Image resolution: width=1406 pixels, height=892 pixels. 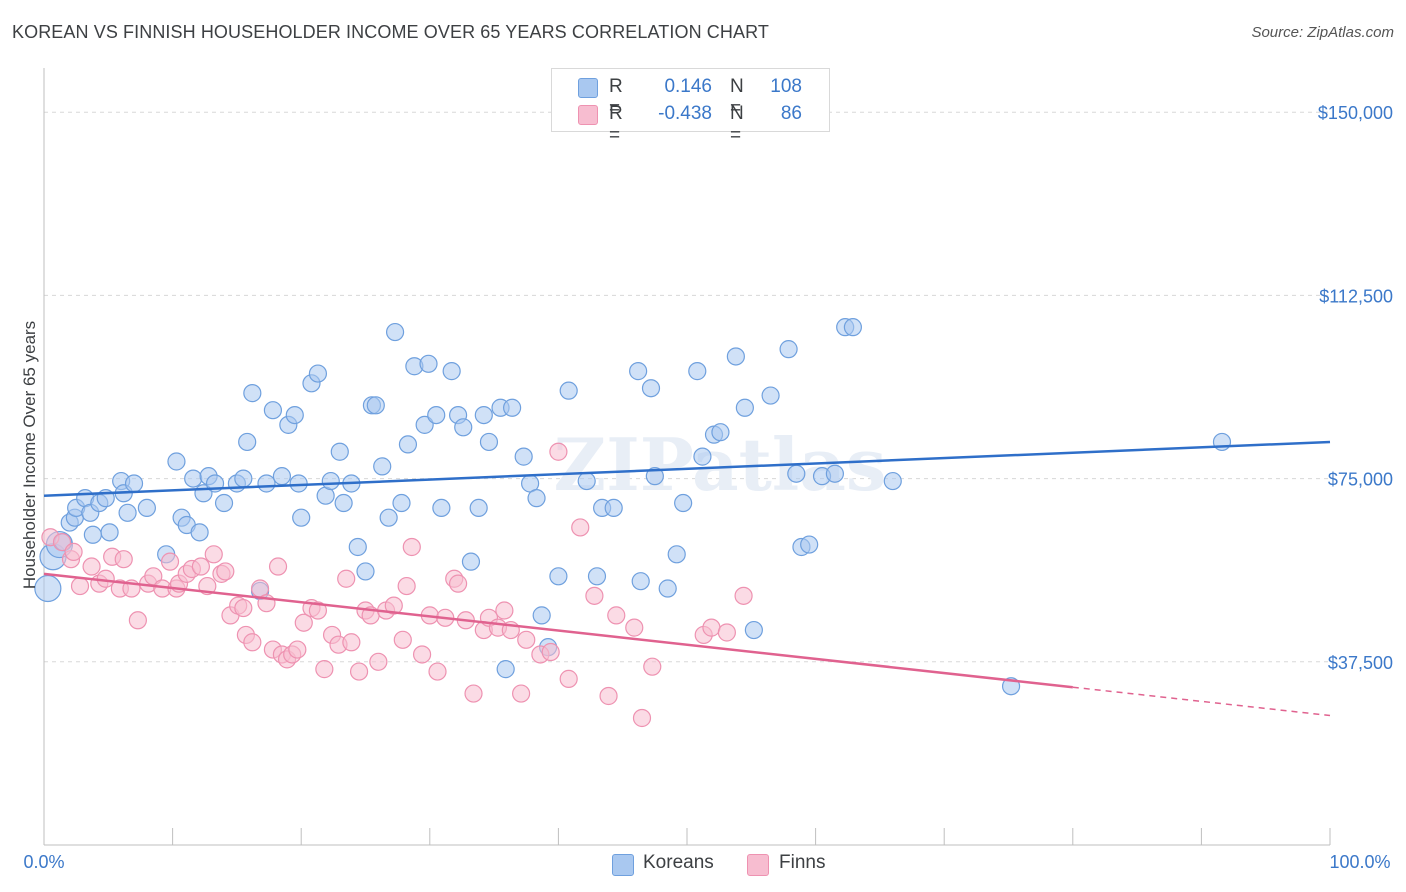 I want to click on y-tick-label: $37,500, so click(x=1360, y=663).